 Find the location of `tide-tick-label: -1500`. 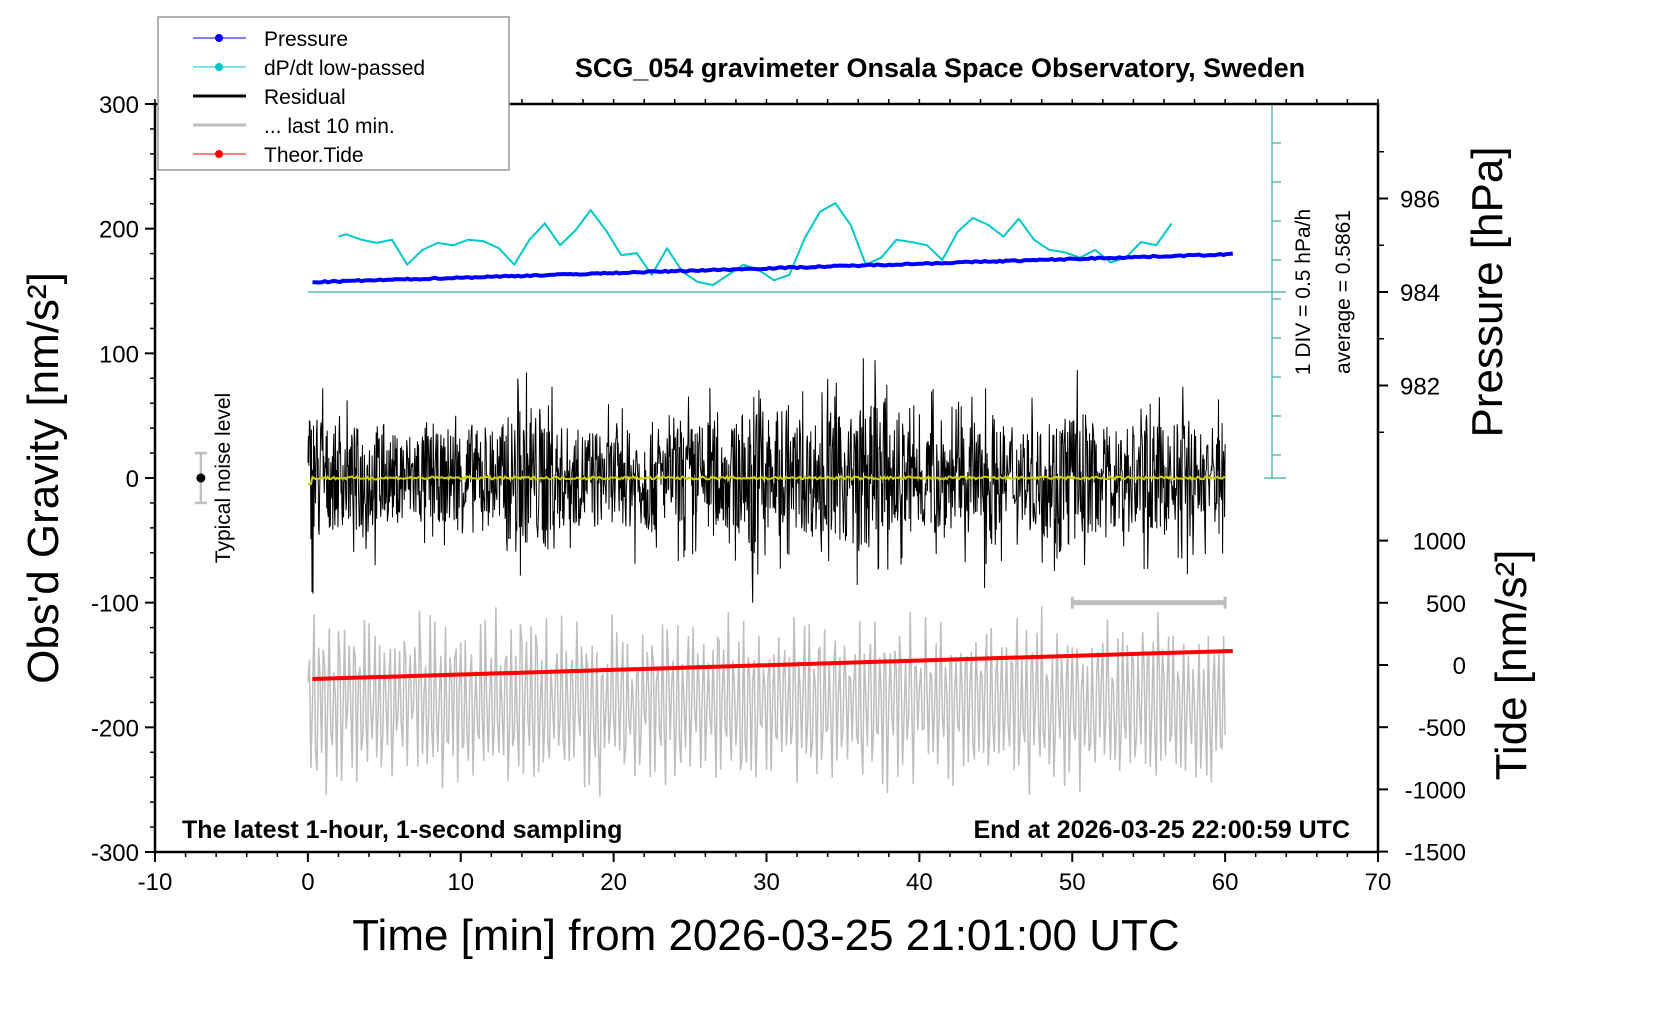

tide-tick-label: -1500 is located at coordinates (1435, 853).